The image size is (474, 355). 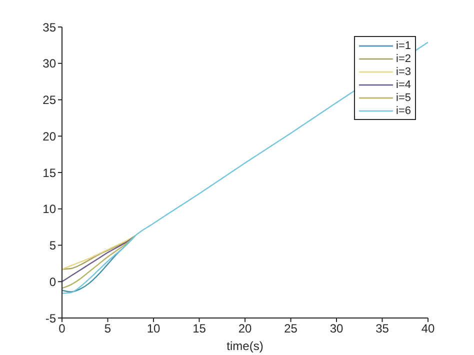 What do you see at coordinates (108, 329) in the screenshot?
I see `x-tick-label: 5` at bounding box center [108, 329].